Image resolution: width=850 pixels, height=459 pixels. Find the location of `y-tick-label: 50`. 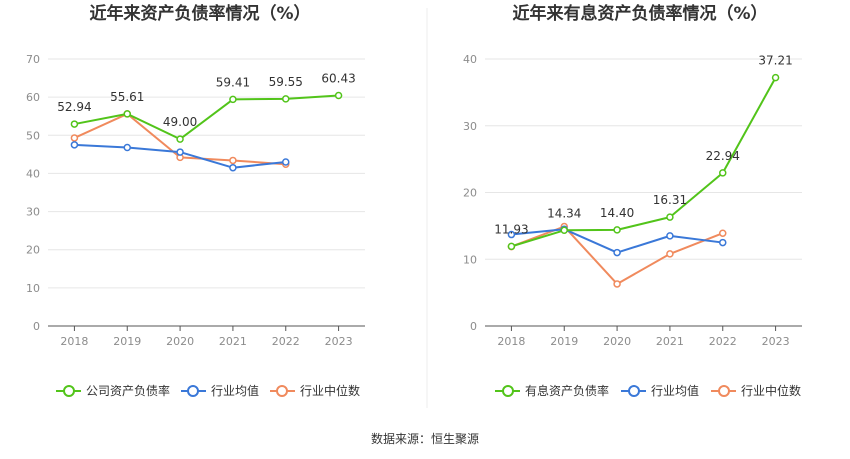

y-tick-label: 50 is located at coordinates (33, 135).